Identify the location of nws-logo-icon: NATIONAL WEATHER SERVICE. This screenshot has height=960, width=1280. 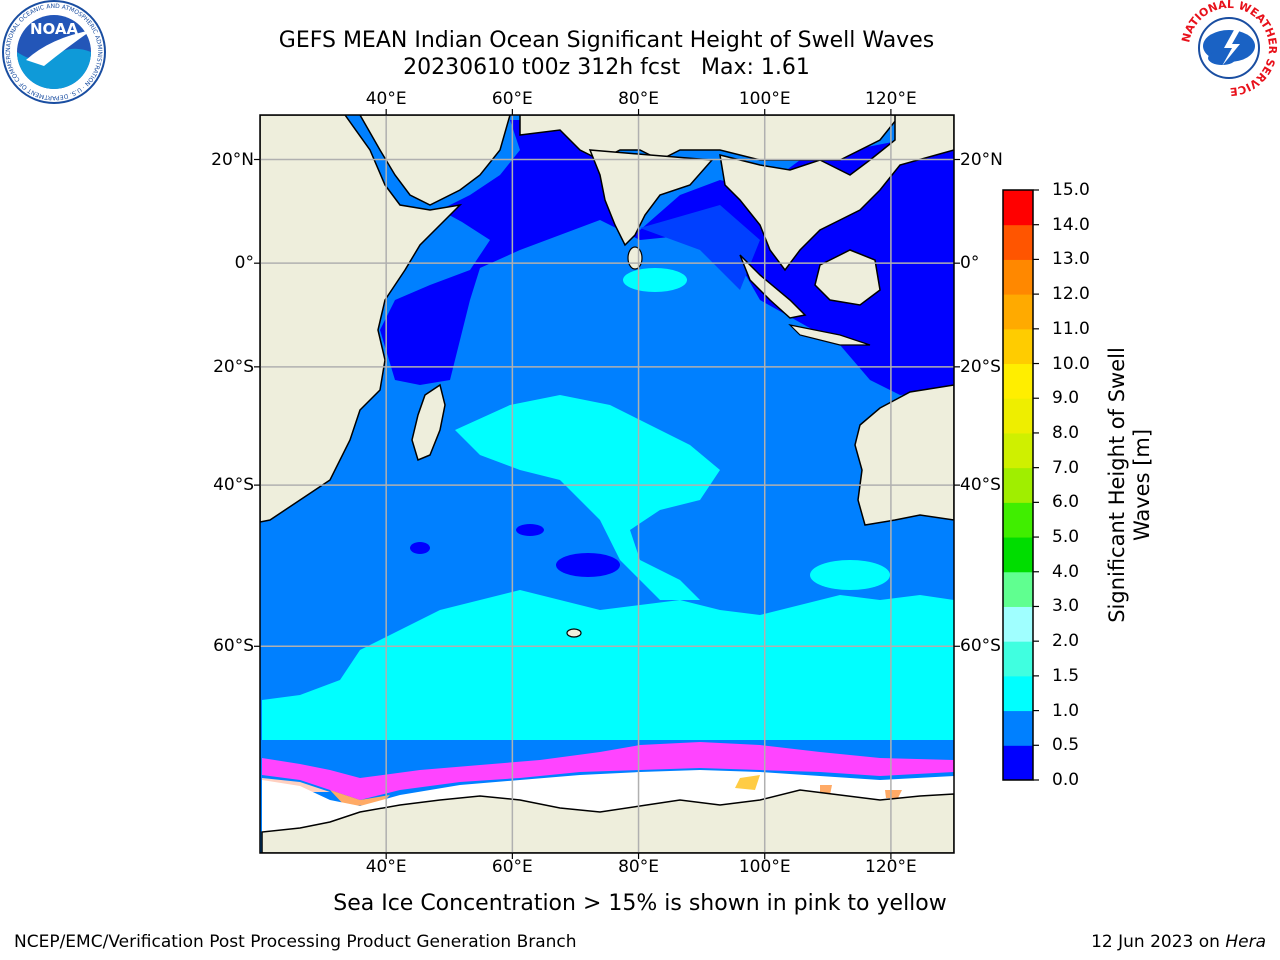
(1229, 49).